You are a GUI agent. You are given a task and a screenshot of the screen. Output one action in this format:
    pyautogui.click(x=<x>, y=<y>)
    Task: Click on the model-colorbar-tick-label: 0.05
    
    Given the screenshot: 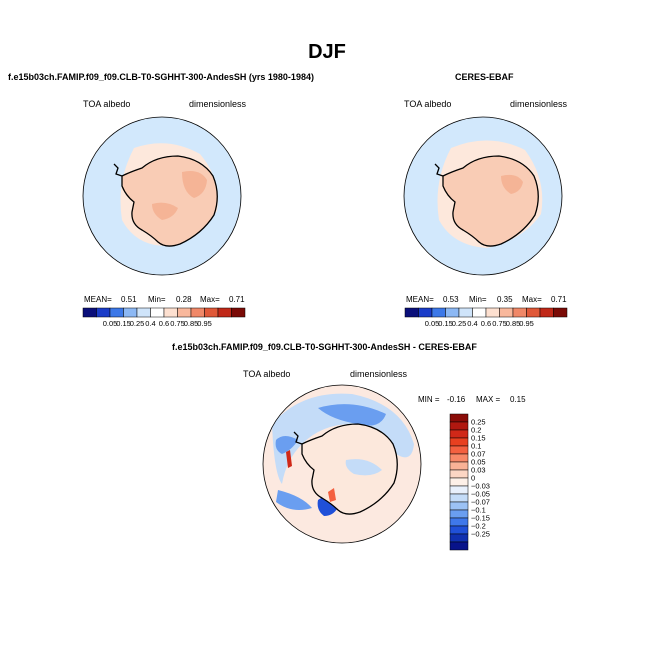 What is the action you would take?
    pyautogui.click(x=110, y=323)
    